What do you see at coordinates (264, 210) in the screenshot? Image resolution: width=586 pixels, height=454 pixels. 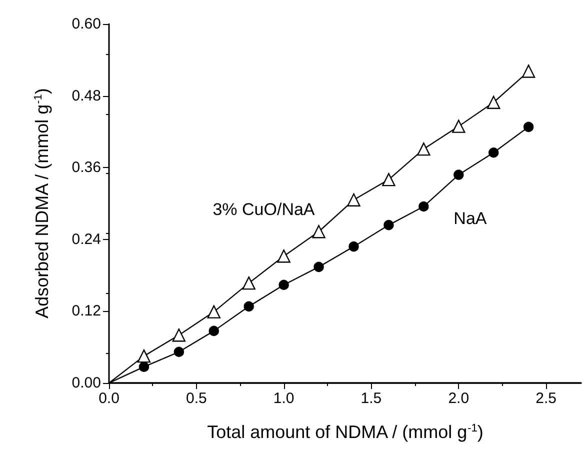 I see `series-label: 3% CuO/NaA` at bounding box center [264, 210].